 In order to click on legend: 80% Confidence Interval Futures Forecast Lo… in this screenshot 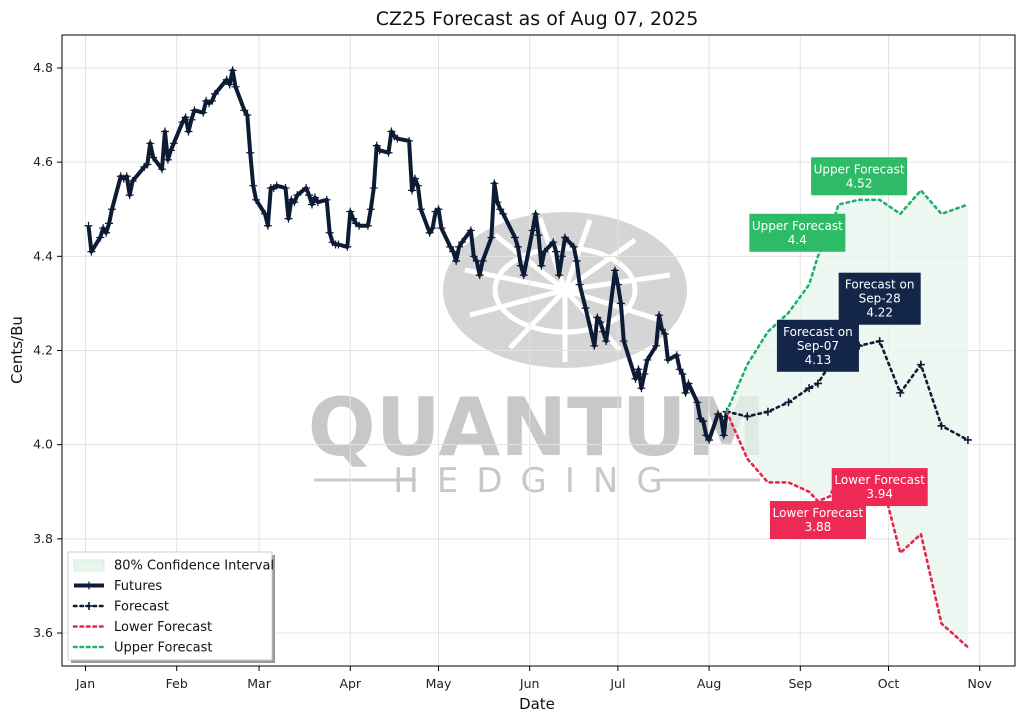, I will do `click(171, 607)`.